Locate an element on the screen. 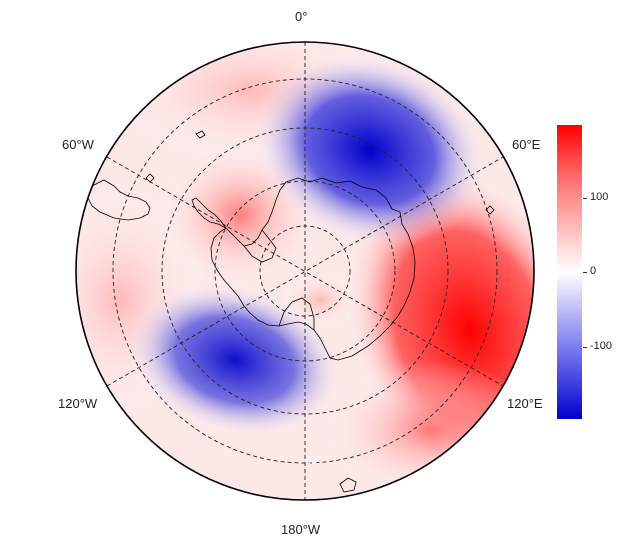 Image resolution: width=625 pixels, height=557 pixels. ronne-ice-shelf is located at coordinates (260, 246).